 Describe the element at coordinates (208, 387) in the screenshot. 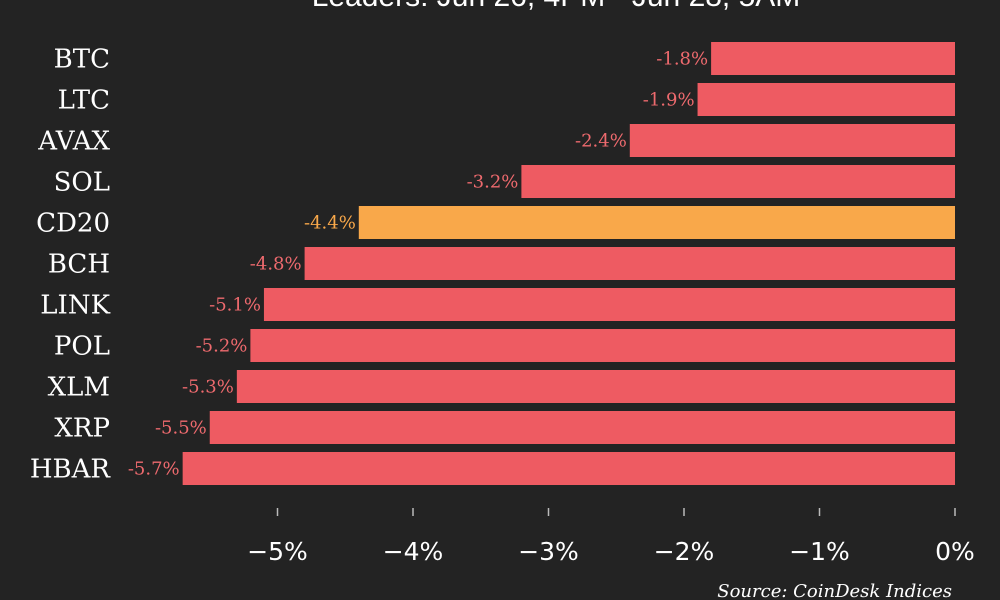

I see `value-label-xlm: -5.3%` at that location.